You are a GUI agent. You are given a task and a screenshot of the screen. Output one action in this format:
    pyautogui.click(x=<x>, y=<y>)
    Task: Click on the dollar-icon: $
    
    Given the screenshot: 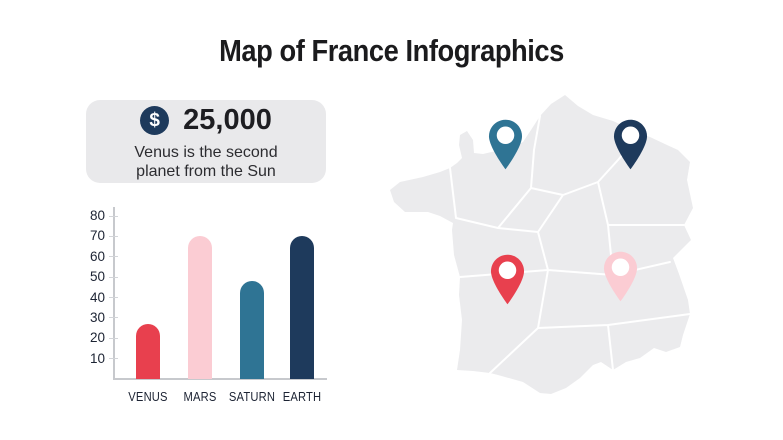 What is the action you would take?
    pyautogui.click(x=155, y=120)
    